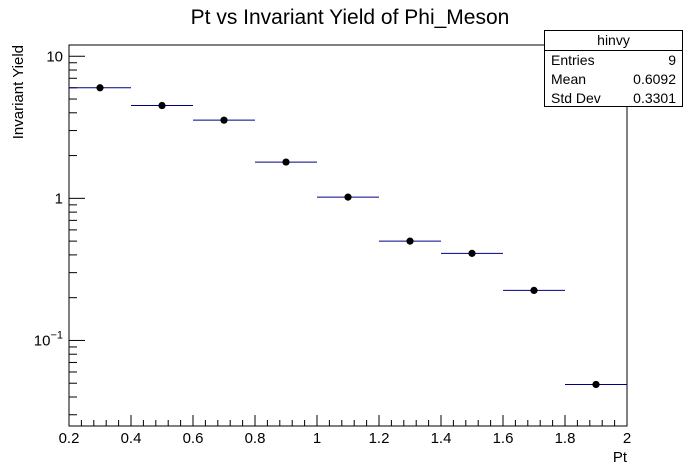 The width and height of the screenshot is (698, 476). What do you see at coordinates (350, 17) in the screenshot?
I see `chart-title: Pt vs Invariant Yield of Phi_Meson` at bounding box center [350, 17].